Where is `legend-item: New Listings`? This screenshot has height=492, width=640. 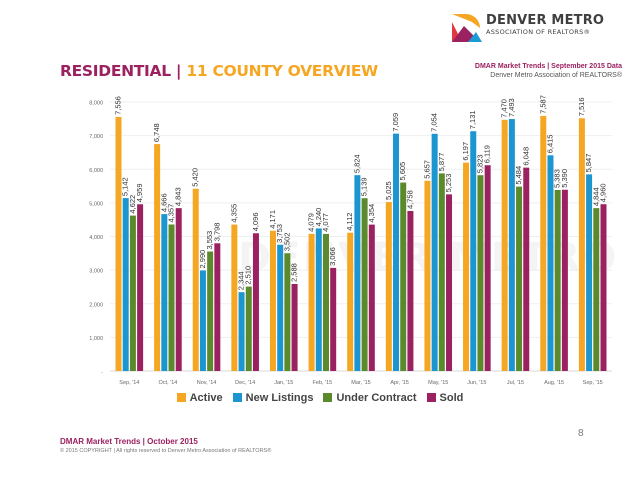
legend-item: New Listings is located at coordinates (273, 398).